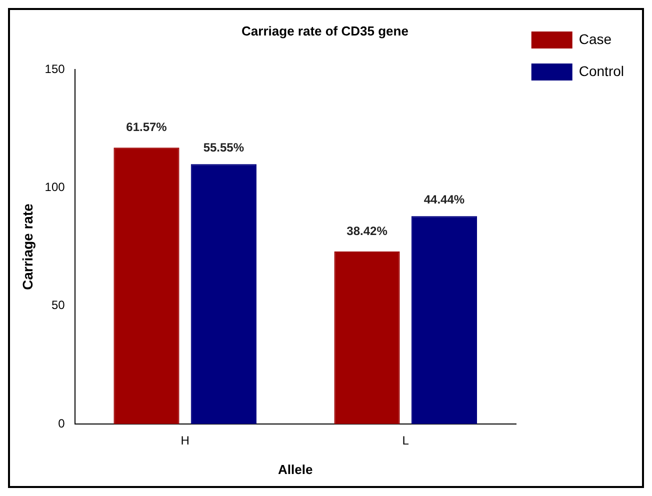 Image resolution: width=652 pixels, height=496 pixels. What do you see at coordinates (223, 147) in the screenshot?
I see `annotation: 55.55%` at bounding box center [223, 147].